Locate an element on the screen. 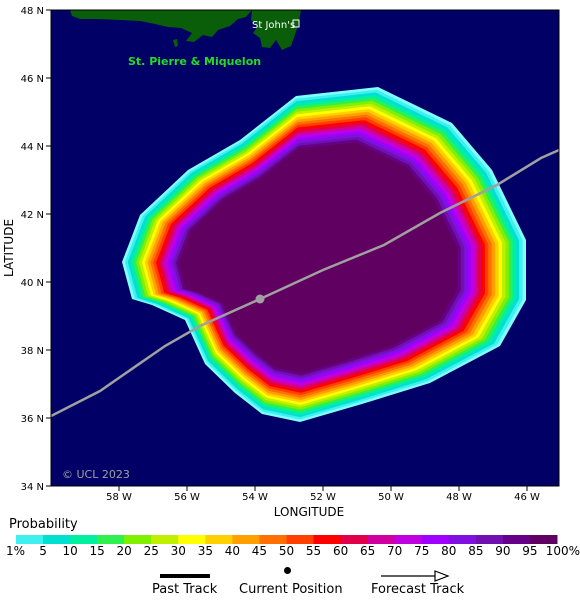 This screenshot has width=580, height=605. x-axis-title: LONGITUDE is located at coordinates (309, 512).